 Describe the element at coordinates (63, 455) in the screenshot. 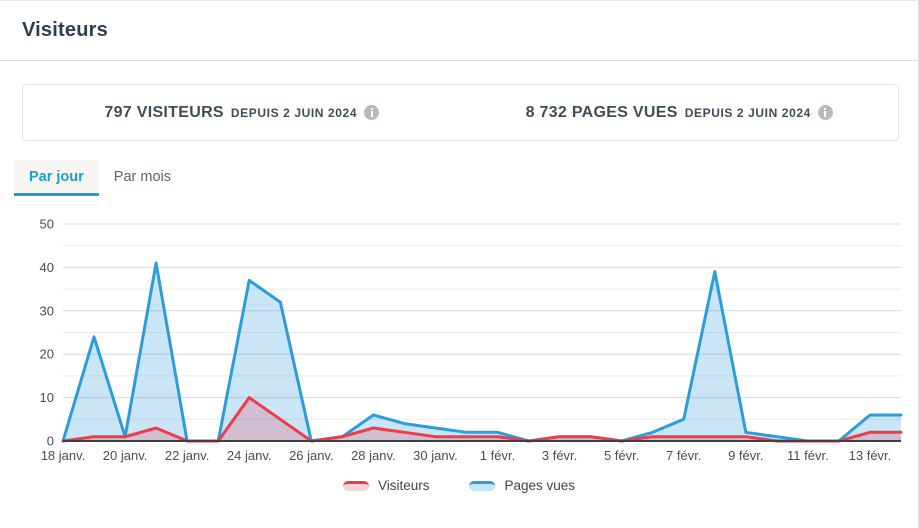

I see `svg-text: 18 janv.` at that location.